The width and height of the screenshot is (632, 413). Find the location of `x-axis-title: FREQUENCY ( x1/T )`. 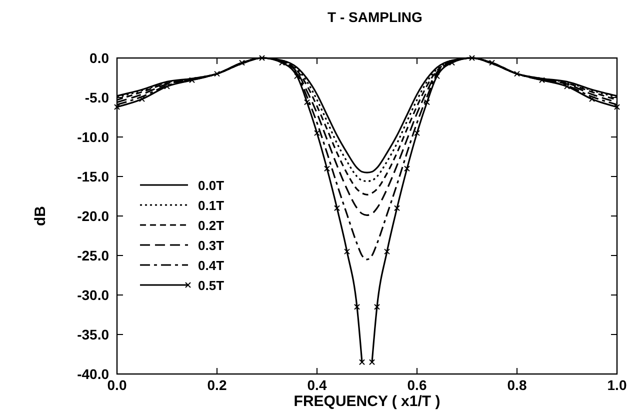

x-axis-title: FREQUENCY ( x1/T ) is located at coordinates (367, 401).